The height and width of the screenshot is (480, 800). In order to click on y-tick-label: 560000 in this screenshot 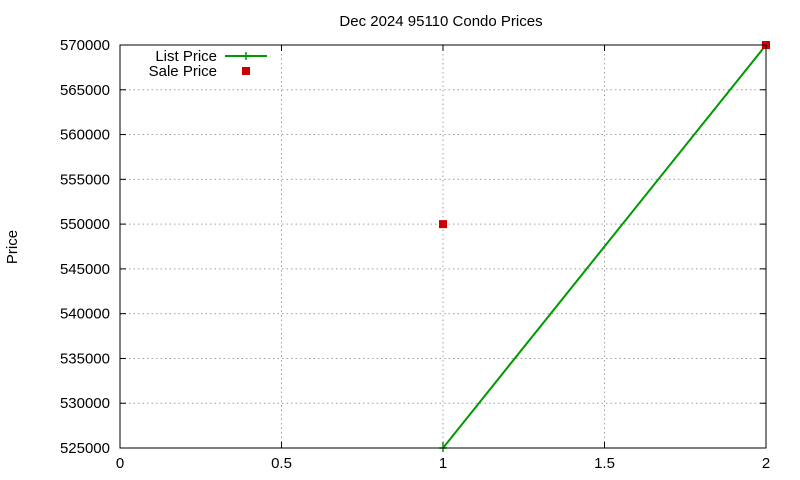, I will do `click(85, 135)`.